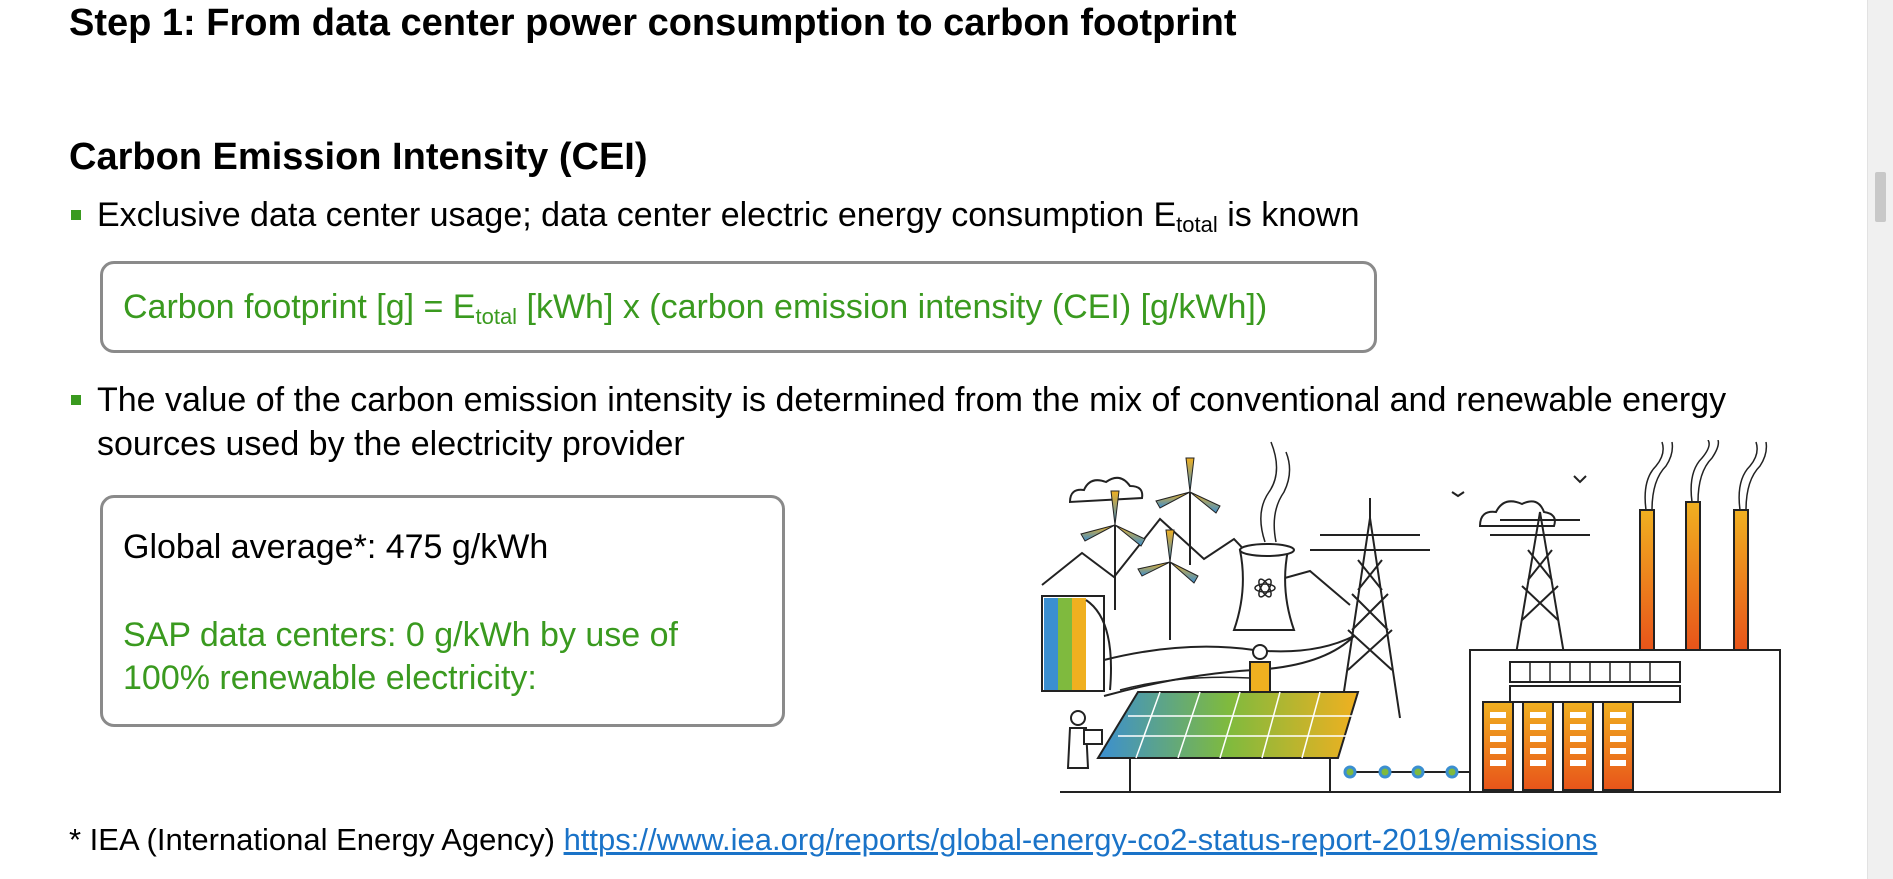 This screenshot has width=1893, height=879. I want to click on global-average-text: Global average*: 475 g/kWh, so click(336, 547).